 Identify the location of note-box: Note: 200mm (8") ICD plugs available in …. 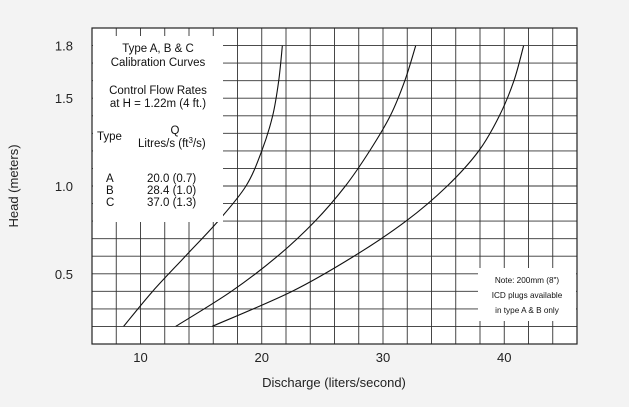
(527, 294).